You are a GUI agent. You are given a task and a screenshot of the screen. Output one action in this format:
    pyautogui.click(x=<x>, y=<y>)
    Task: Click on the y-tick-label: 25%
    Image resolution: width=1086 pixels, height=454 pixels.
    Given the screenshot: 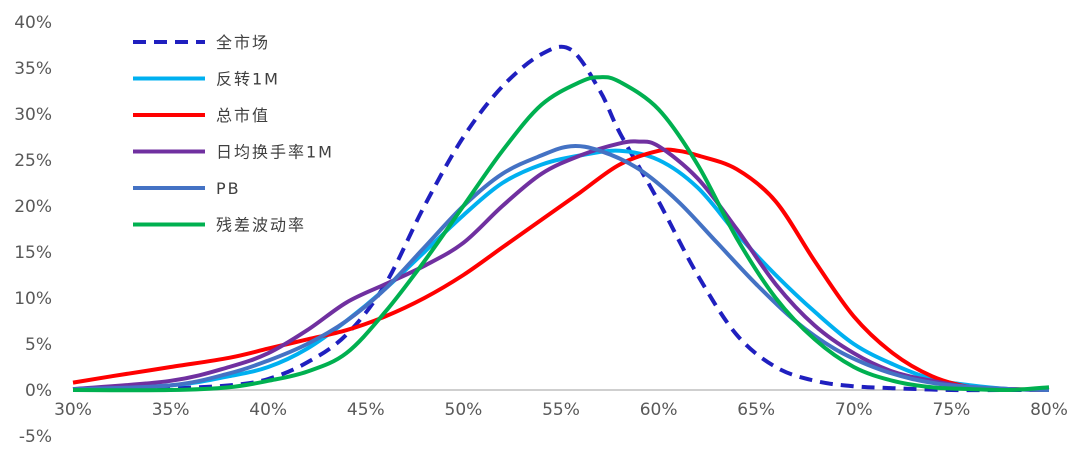 What is the action you would take?
    pyautogui.click(x=33, y=161)
    